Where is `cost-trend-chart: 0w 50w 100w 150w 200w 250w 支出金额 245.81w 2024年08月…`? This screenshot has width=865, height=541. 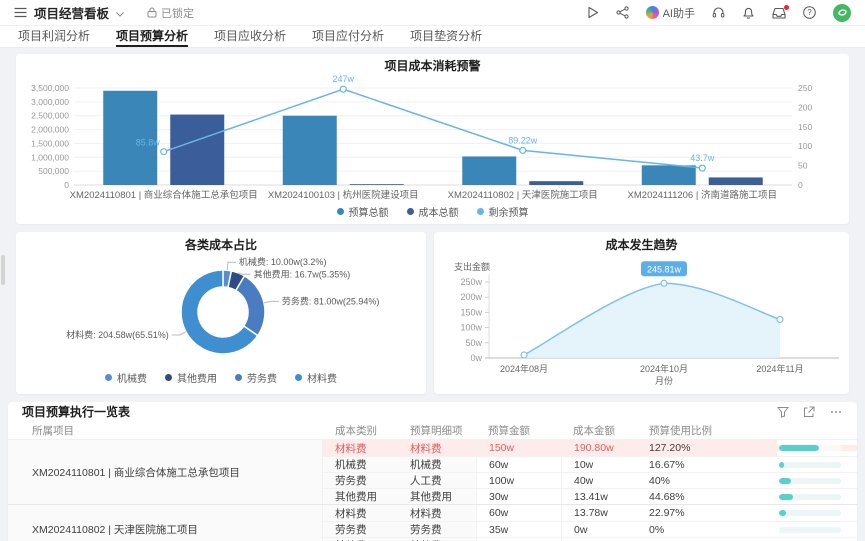 cost-trend-chart: 0w 50w 100w 150w 200w 250w 支出金额 245.81w 2024年08月… is located at coordinates (641, 320).